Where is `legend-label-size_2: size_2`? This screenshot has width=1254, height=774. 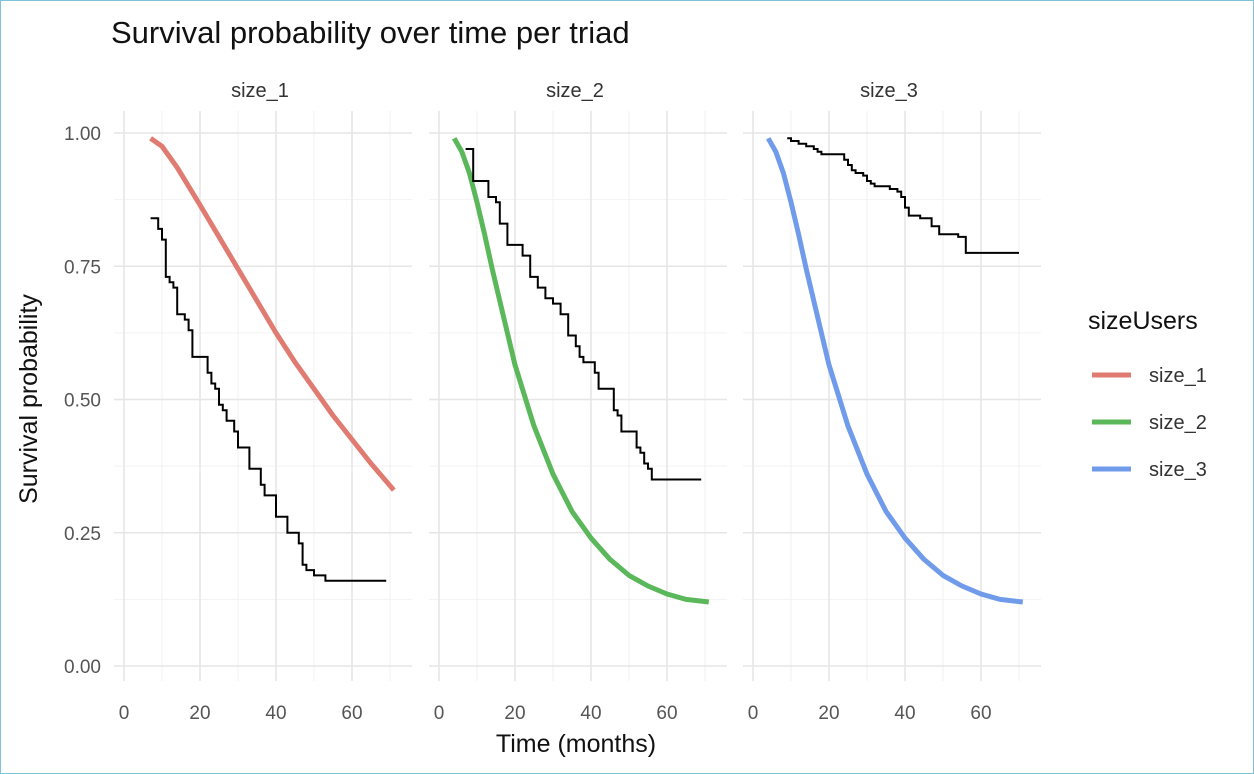 legend-label-size_2: size_2 is located at coordinates (1178, 423).